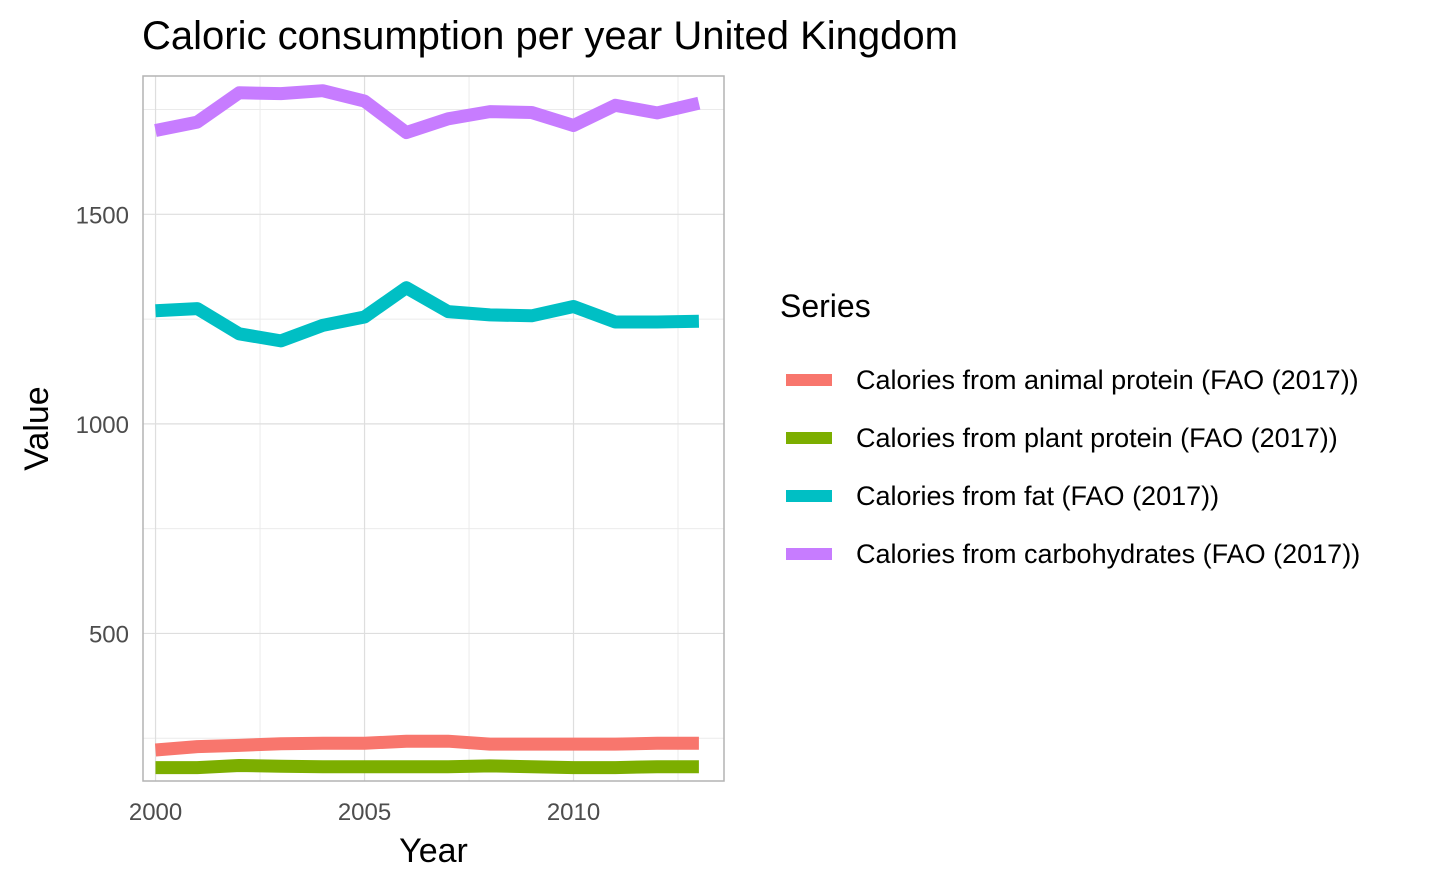 The height and width of the screenshot is (889, 1440). What do you see at coordinates (1038, 495) in the screenshot?
I see `legend-label: Calories from fat (FAO (2017))` at bounding box center [1038, 495].